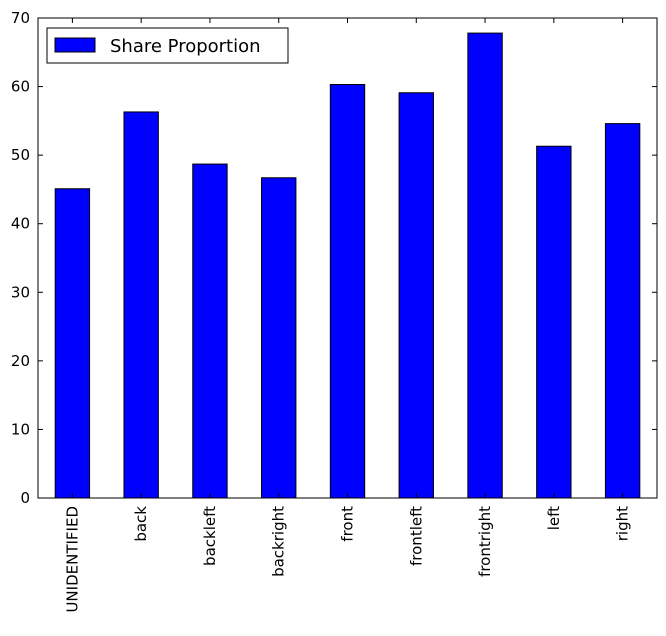 The image size is (666, 636). Describe the element at coordinates (348, 524) in the screenshot. I see `x-tick-label: front` at that location.